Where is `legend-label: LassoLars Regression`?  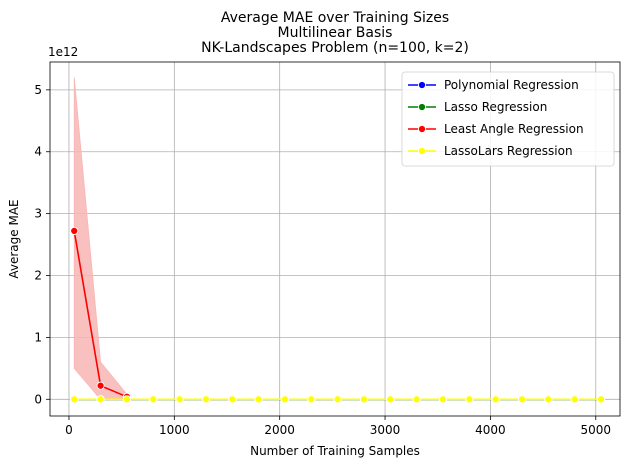
legend-label: LassoLars Regression is located at coordinates (508, 151).